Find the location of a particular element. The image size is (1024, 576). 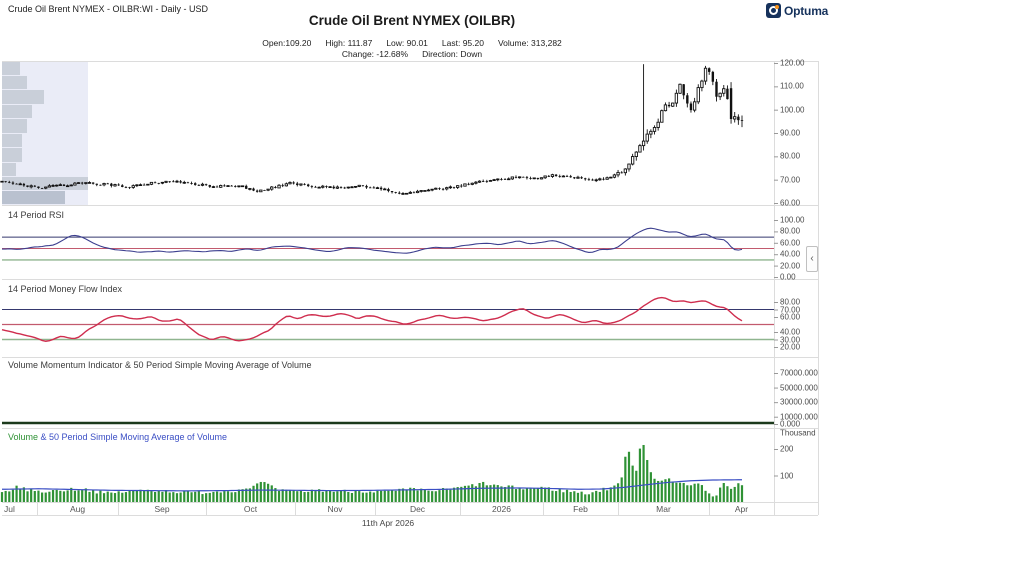

change-stats-row: Change: -12.68% Direction: Down is located at coordinates (412, 54).